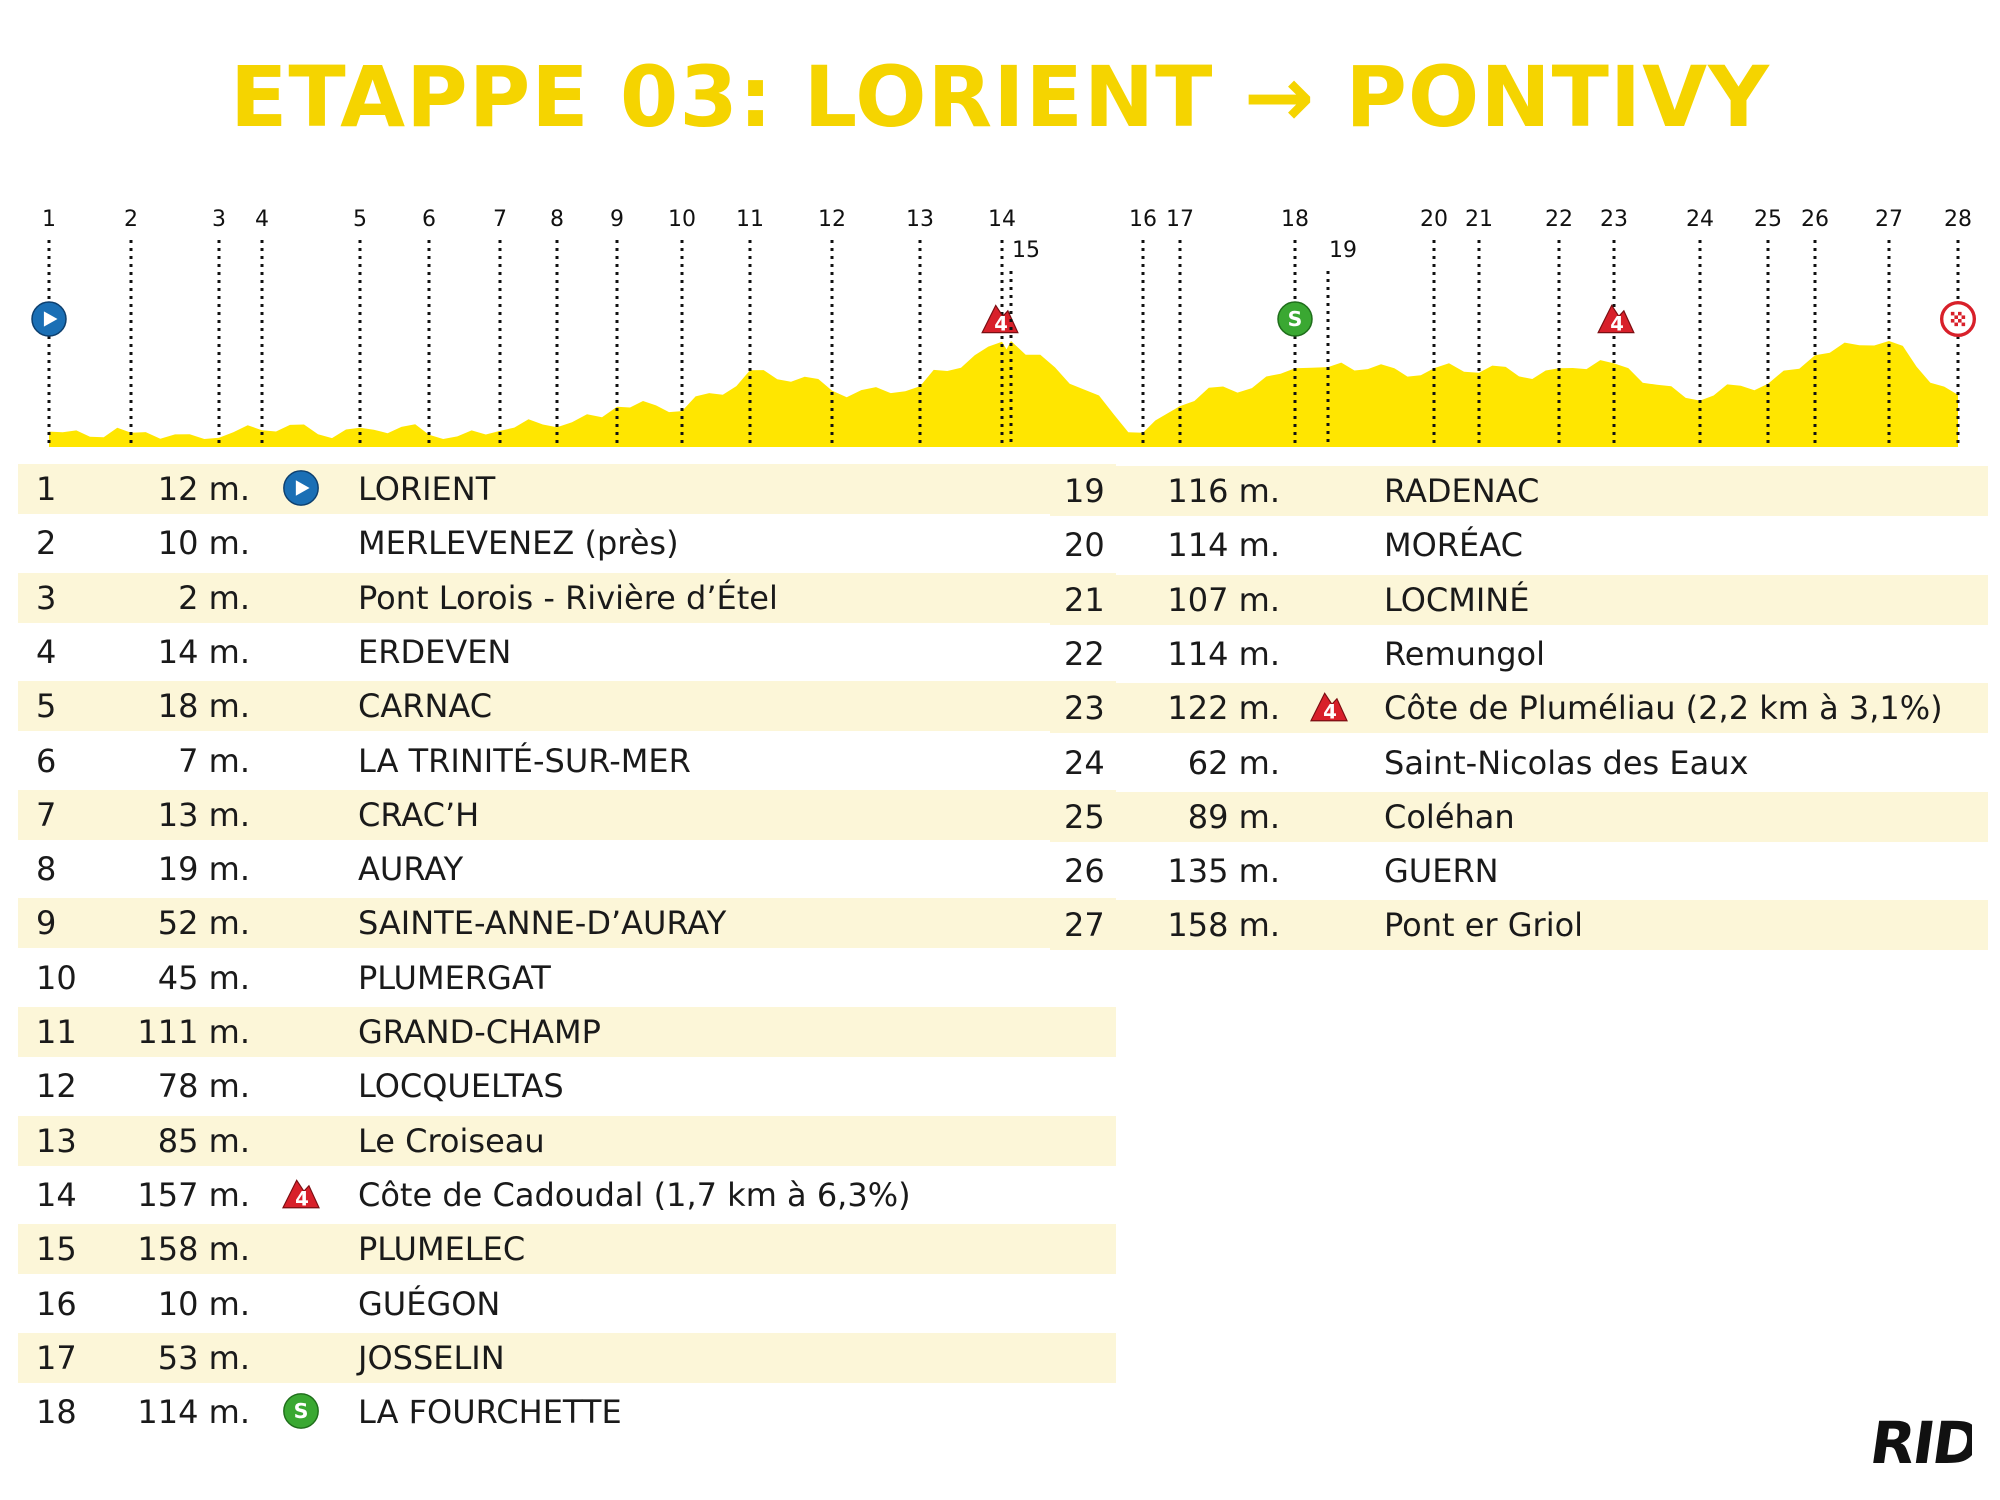 The width and height of the screenshot is (2000, 1500). Describe the element at coordinates (46, 543) in the screenshot. I see `waypoint-number: 2` at that location.